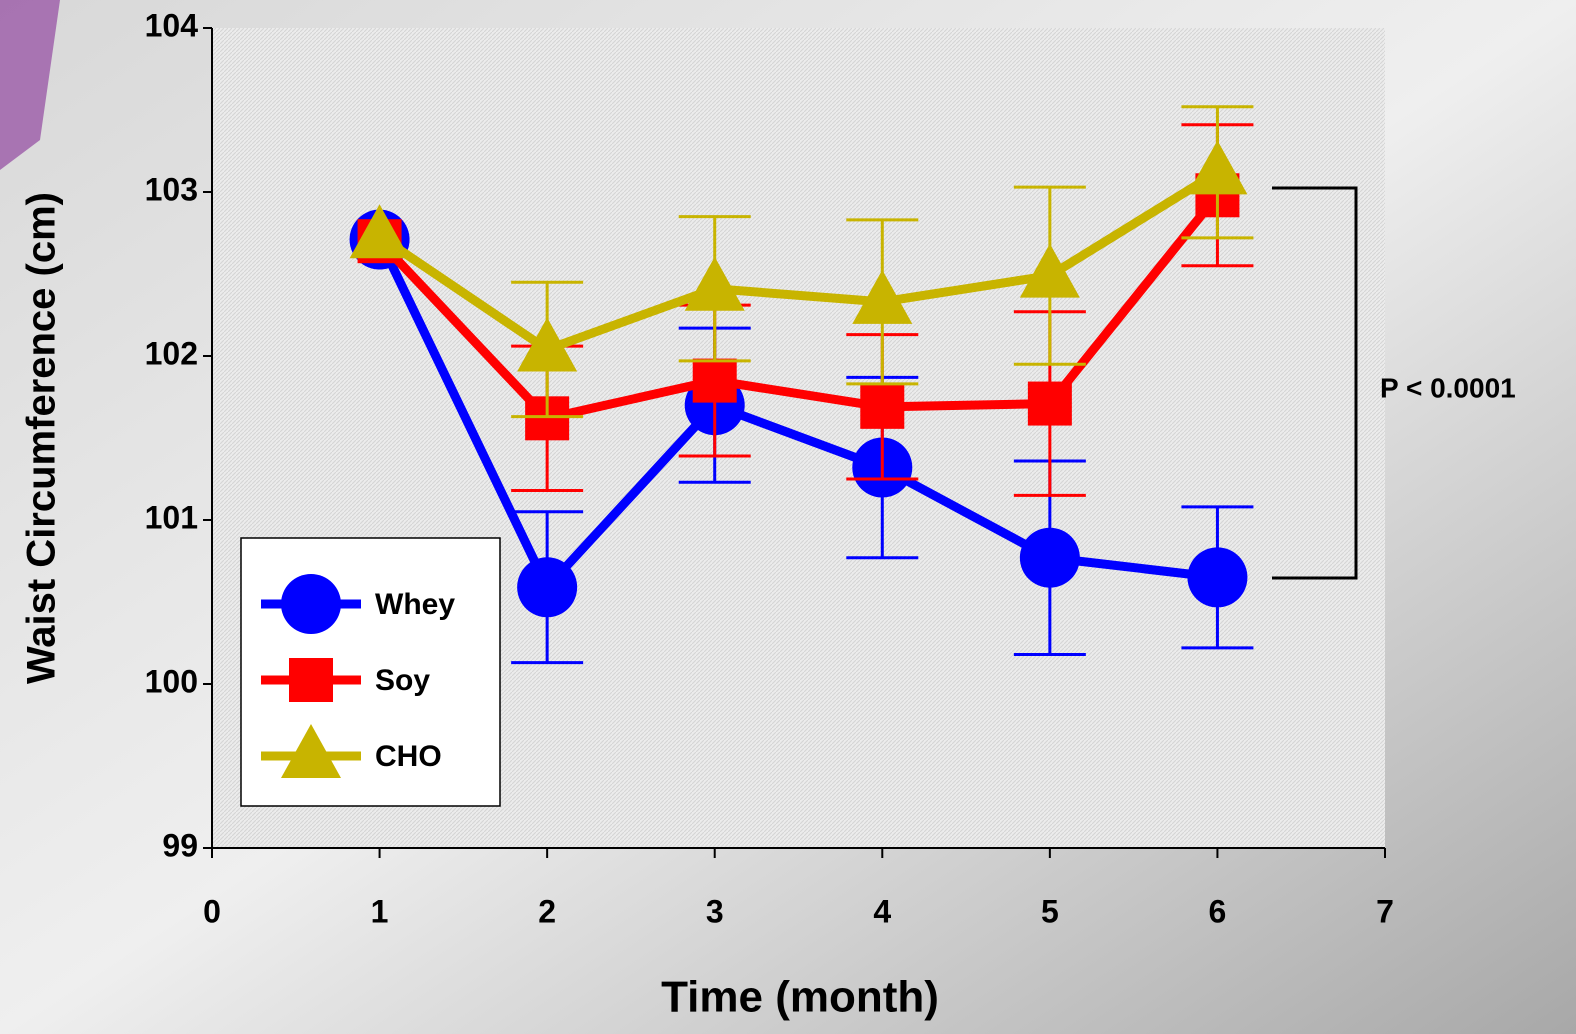 This screenshot has height=1034, width=1576. What do you see at coordinates (408, 756) in the screenshot?
I see `legend-label: CHO` at bounding box center [408, 756].